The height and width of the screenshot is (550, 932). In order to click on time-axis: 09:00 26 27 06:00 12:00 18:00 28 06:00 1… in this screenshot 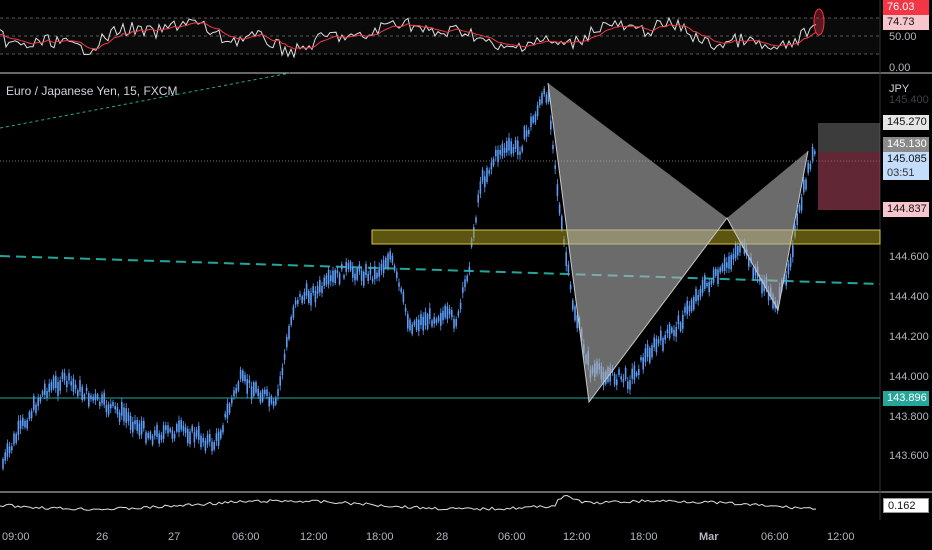, I will do `click(428, 537)`.